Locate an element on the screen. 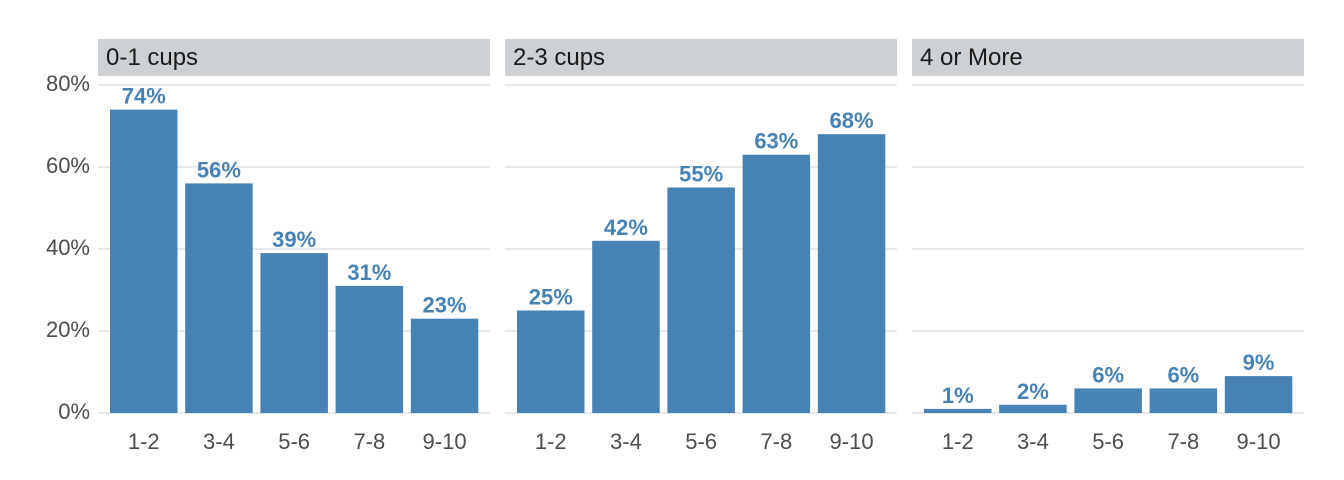 This screenshot has width=1344, height=480. data-label: 1% is located at coordinates (958, 395).